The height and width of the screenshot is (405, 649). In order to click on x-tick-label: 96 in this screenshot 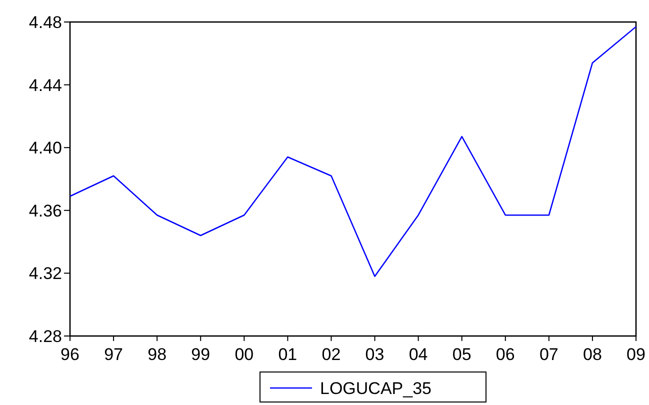, I will do `click(70, 354)`.